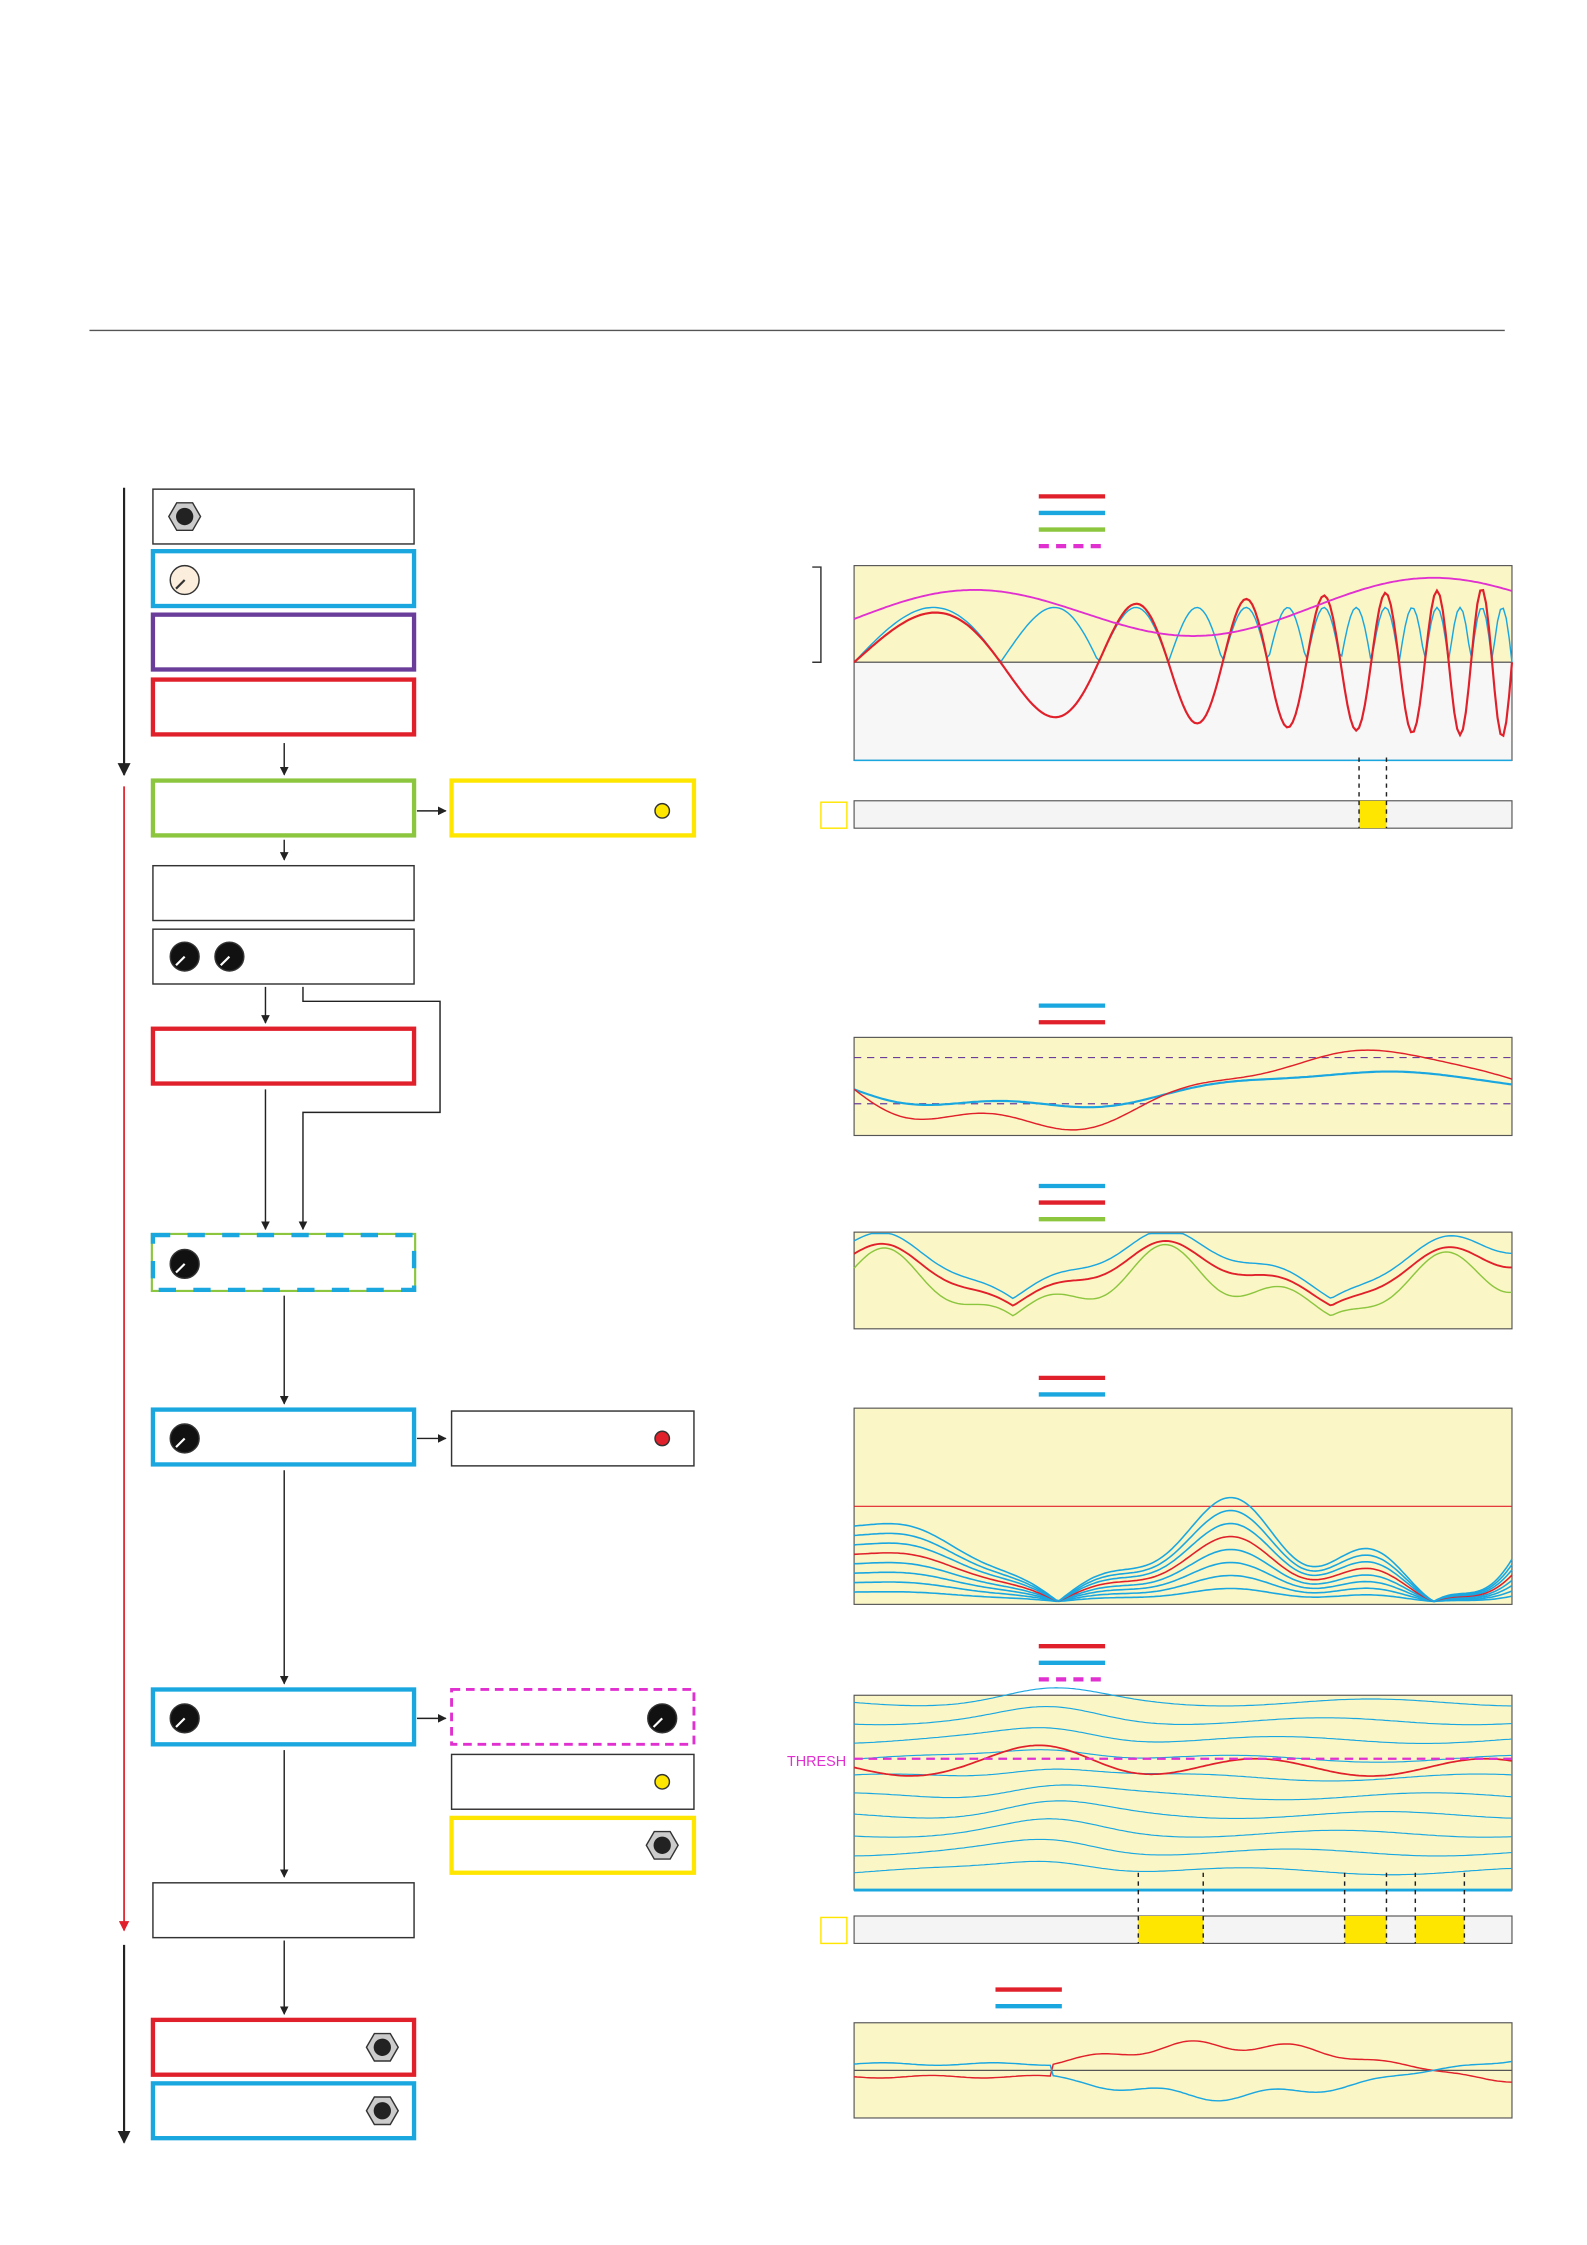 This screenshot has height=2245, width=1587. What do you see at coordinates (369, 1108) in the screenshot?
I see `link` at bounding box center [369, 1108].